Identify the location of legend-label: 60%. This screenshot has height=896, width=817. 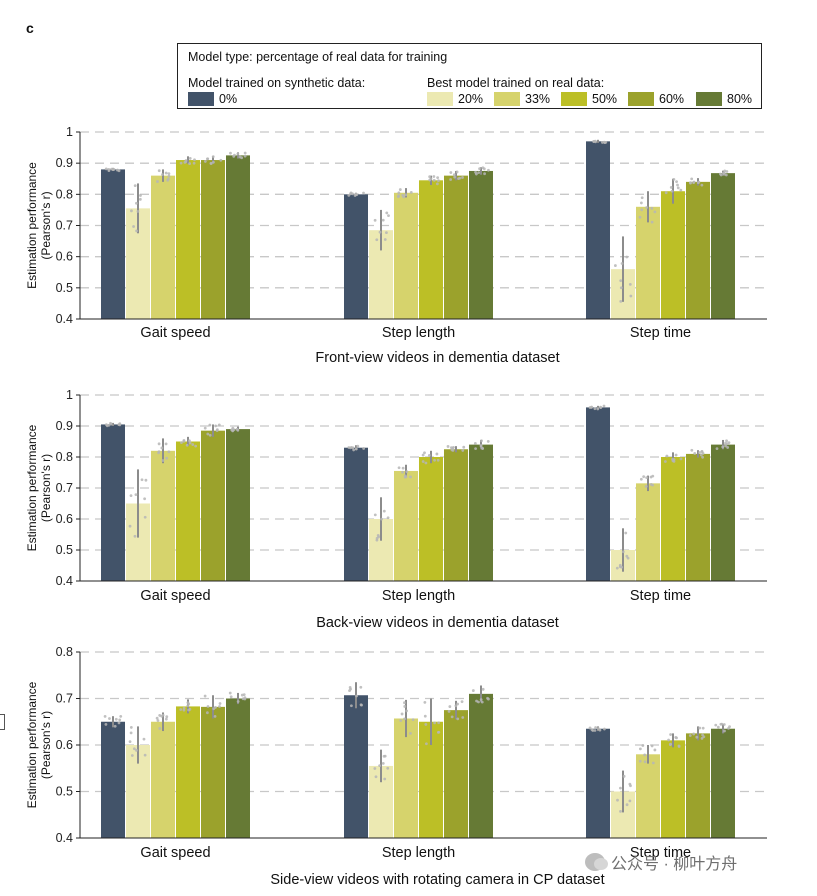
(672, 99).